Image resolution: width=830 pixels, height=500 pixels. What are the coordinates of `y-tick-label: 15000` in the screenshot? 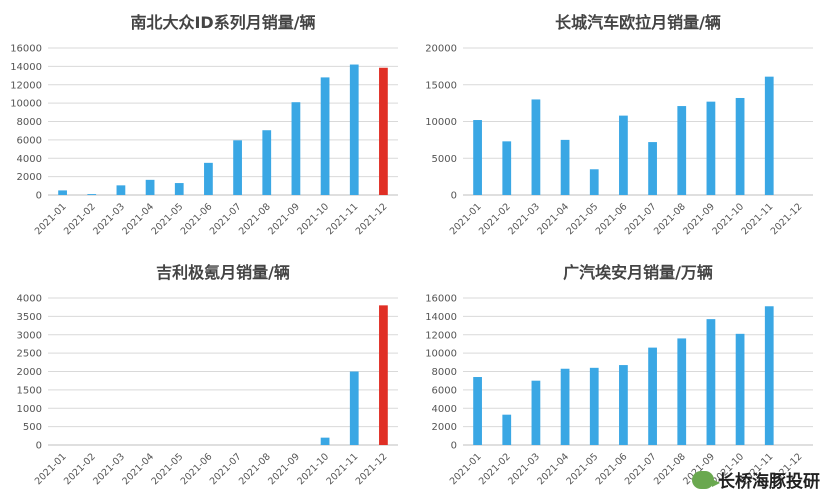 It's located at (441, 85).